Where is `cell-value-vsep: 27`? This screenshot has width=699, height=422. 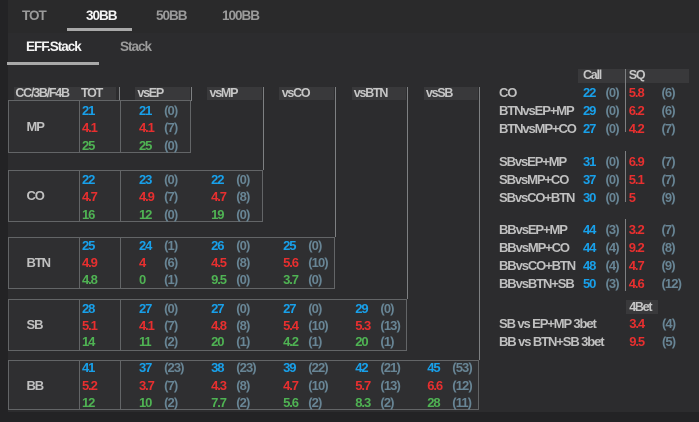 cell-value-vsep: 27 is located at coordinates (145, 308).